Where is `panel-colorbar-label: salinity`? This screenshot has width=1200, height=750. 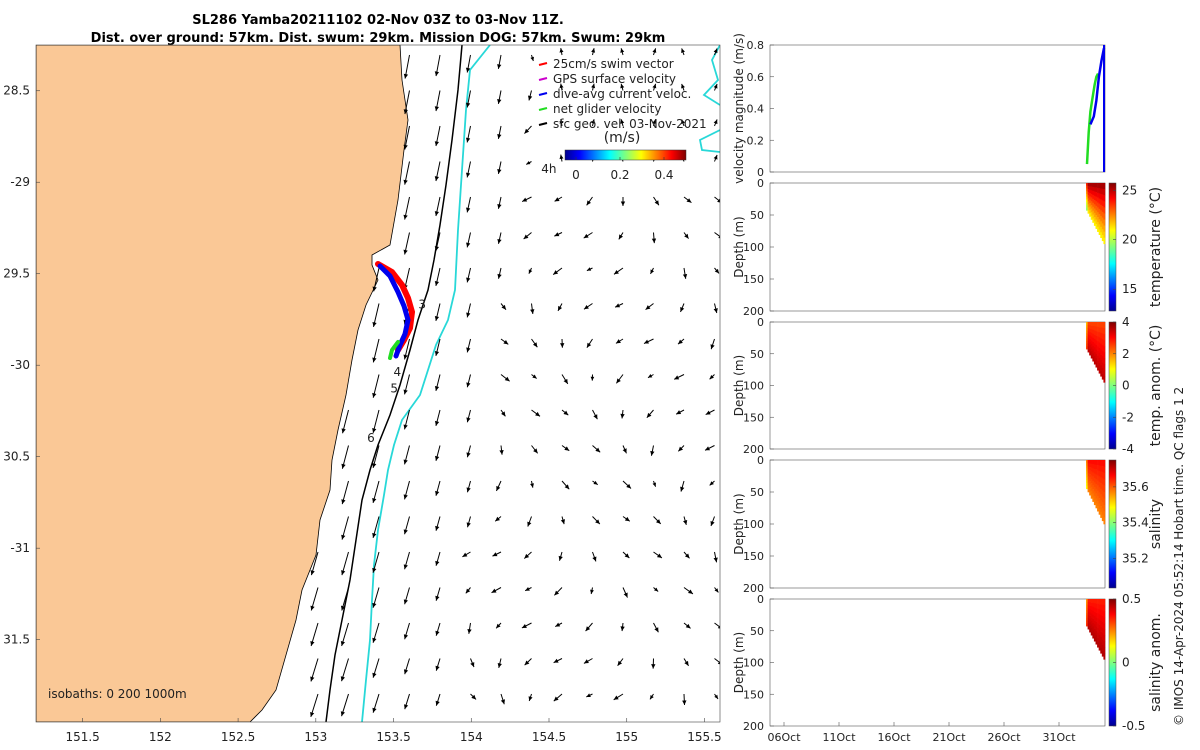
panel-colorbar-label: salinity is located at coordinates (1156, 524).